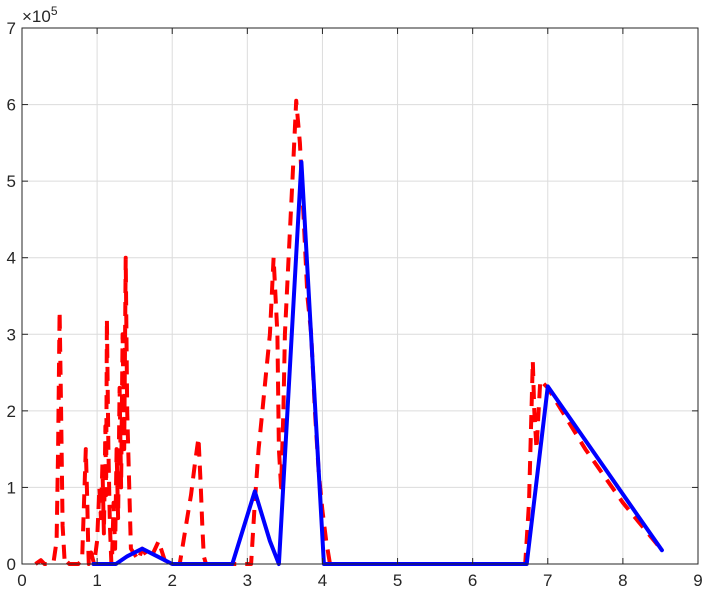 This screenshot has width=707, height=596. What do you see at coordinates (11, 181) in the screenshot?
I see `y-tick-label: 5` at bounding box center [11, 181].